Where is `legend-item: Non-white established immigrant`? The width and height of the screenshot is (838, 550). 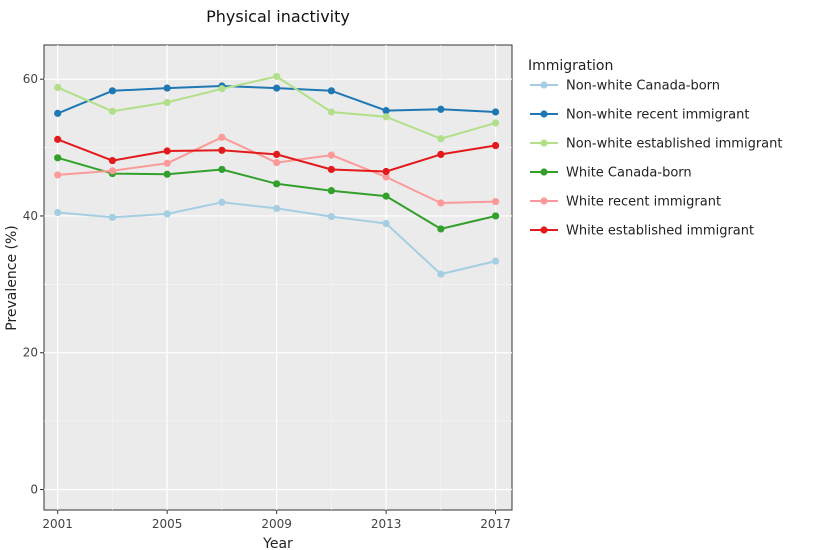
legend-item: Non-white established immigrant is located at coordinates (656, 144).